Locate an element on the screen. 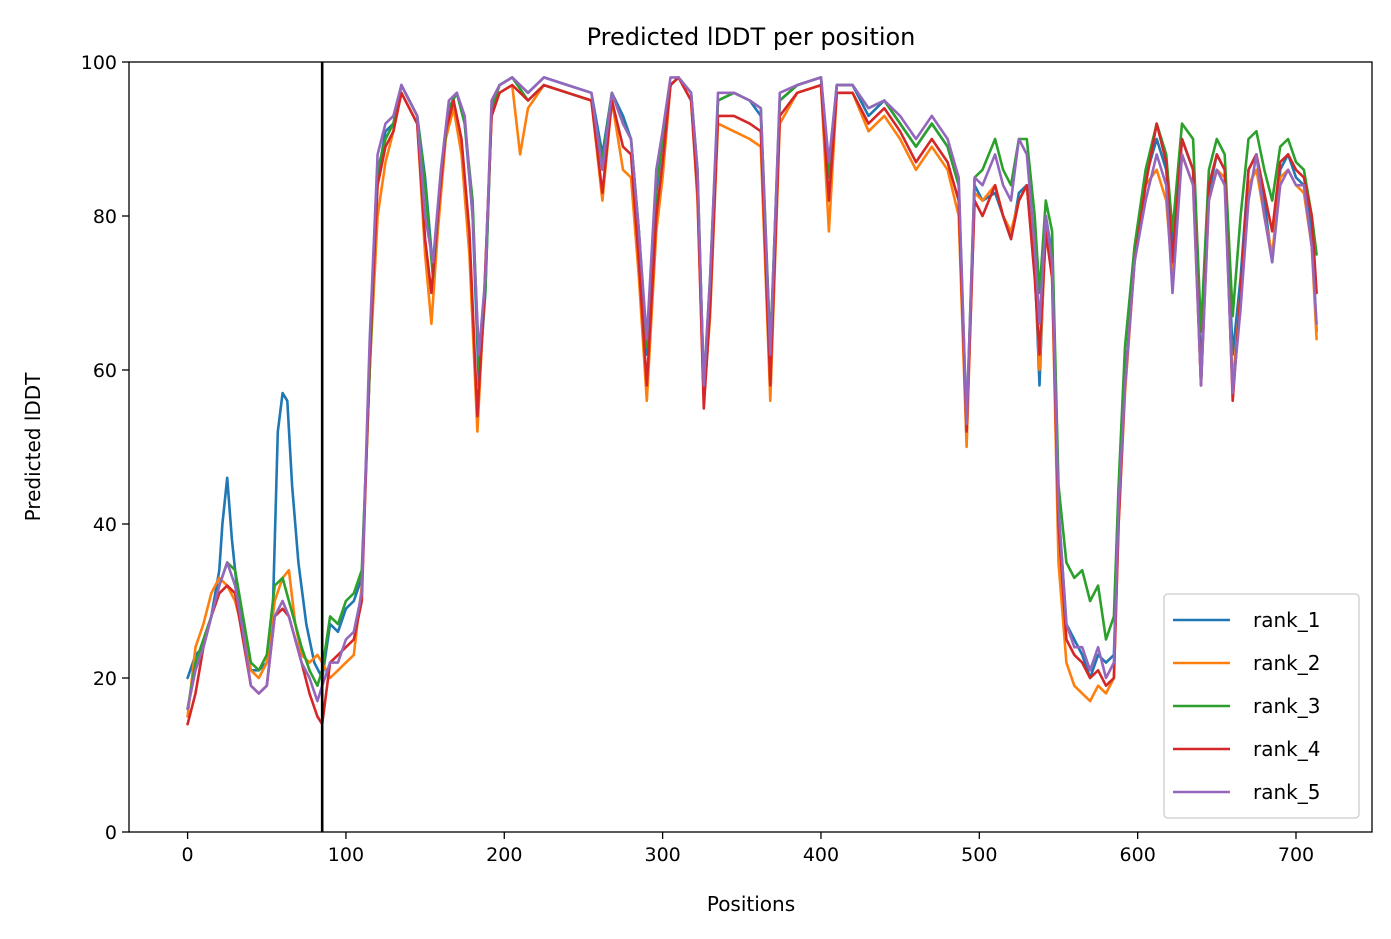  legend-box is located at coordinates (1261, 706).